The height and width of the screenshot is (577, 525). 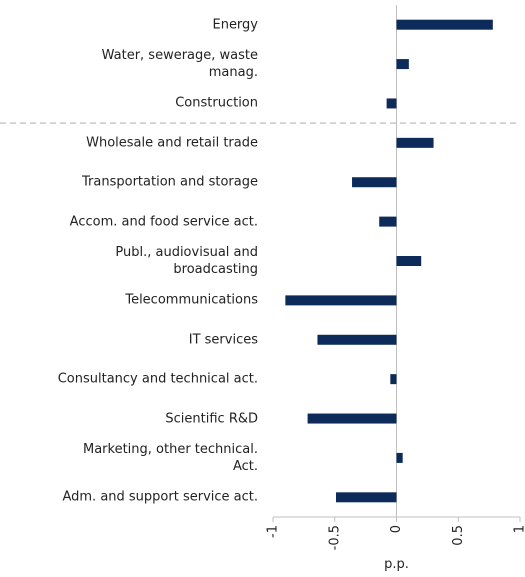 I want to click on y-tick-label: Wholesale and retail trade, so click(x=172, y=143).